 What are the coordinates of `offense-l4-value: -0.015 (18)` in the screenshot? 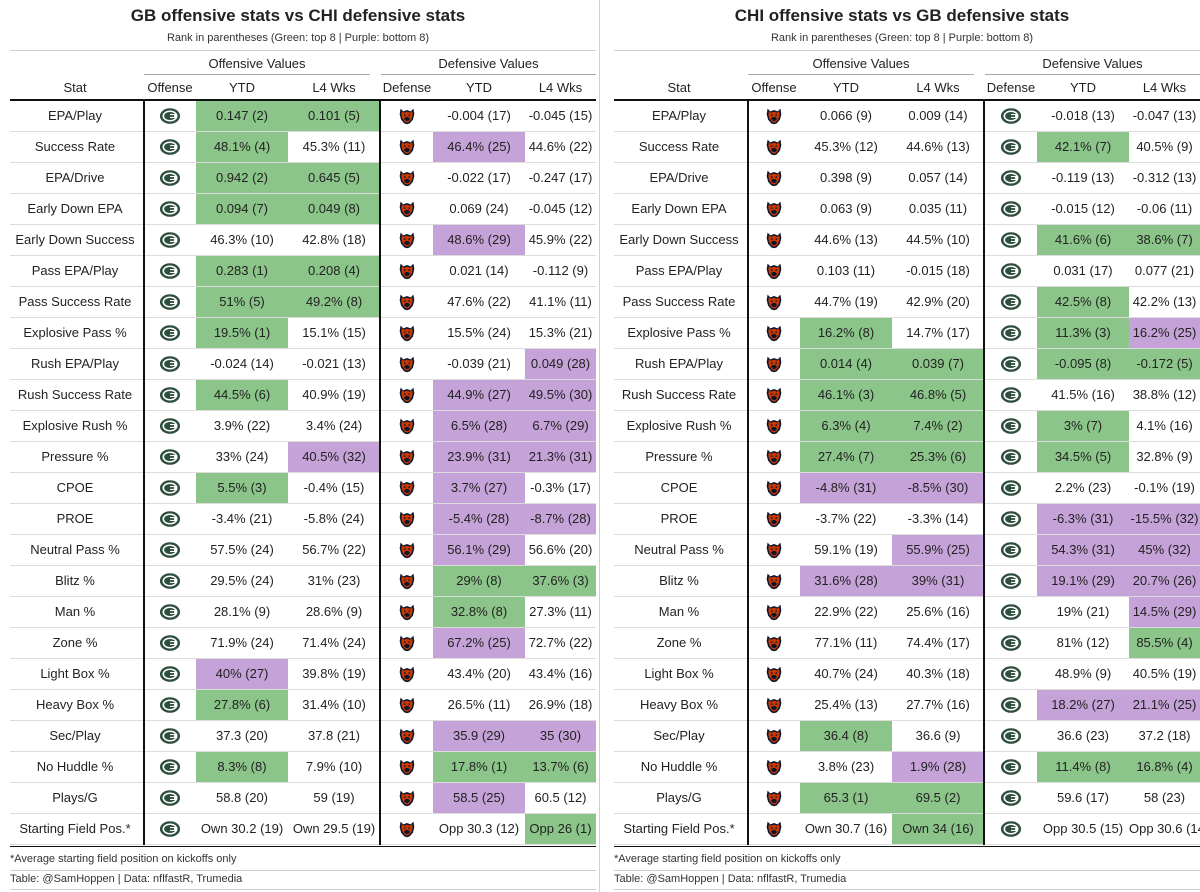 It's located at (938, 270).